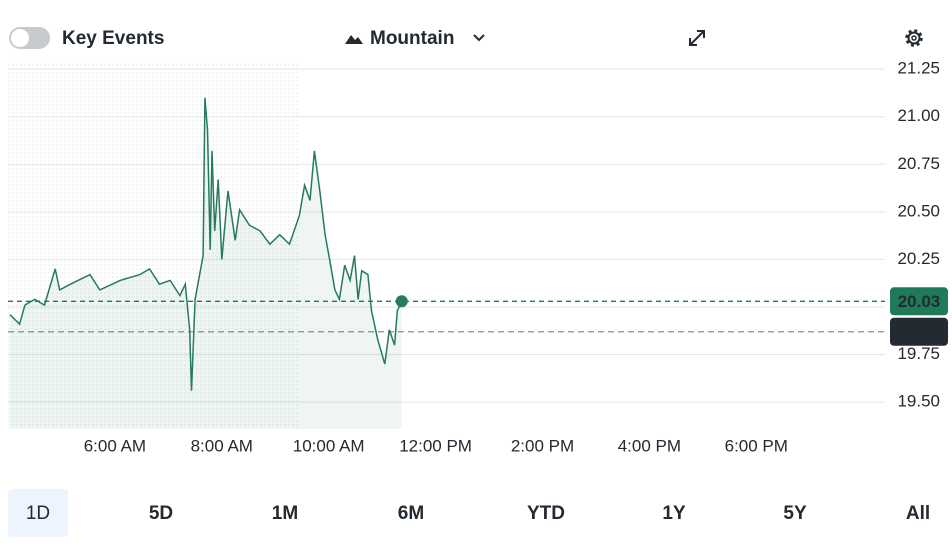  What do you see at coordinates (674, 513) in the screenshot?
I see `range-button: 1Y` at bounding box center [674, 513].